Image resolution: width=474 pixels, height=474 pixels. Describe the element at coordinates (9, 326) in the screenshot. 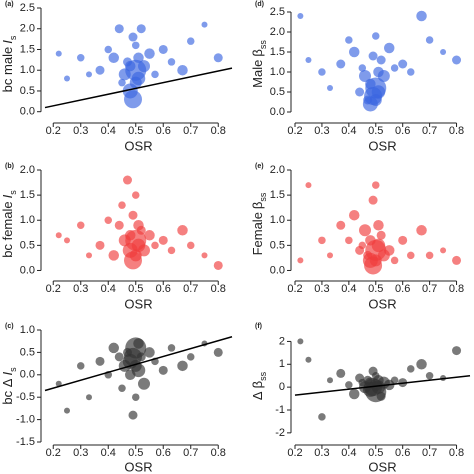

I see `panel-tag: (c)` at that location.